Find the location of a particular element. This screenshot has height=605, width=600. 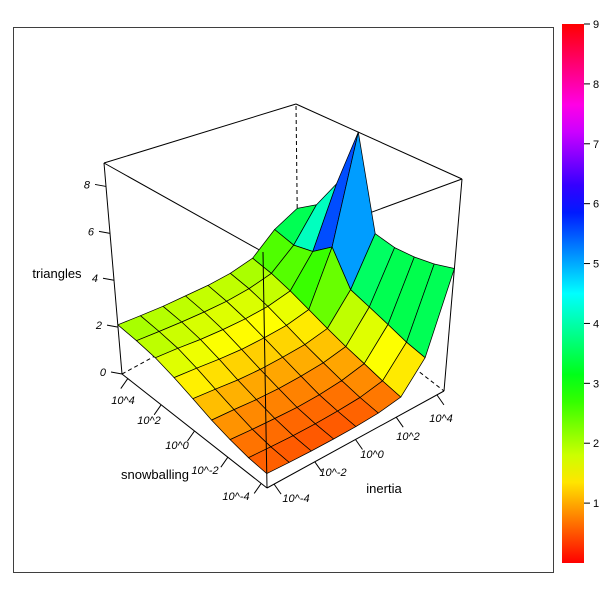

colorbar-gradient is located at coordinates (573, 293).